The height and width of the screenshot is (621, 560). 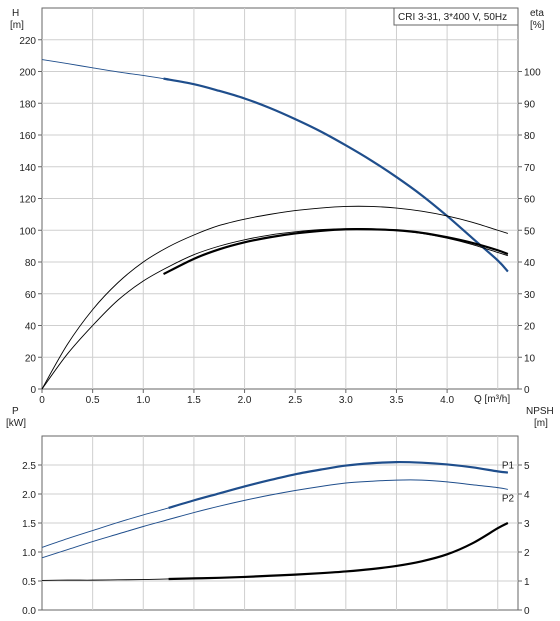 I want to click on top-left-tick-label: 100, so click(x=27, y=231).